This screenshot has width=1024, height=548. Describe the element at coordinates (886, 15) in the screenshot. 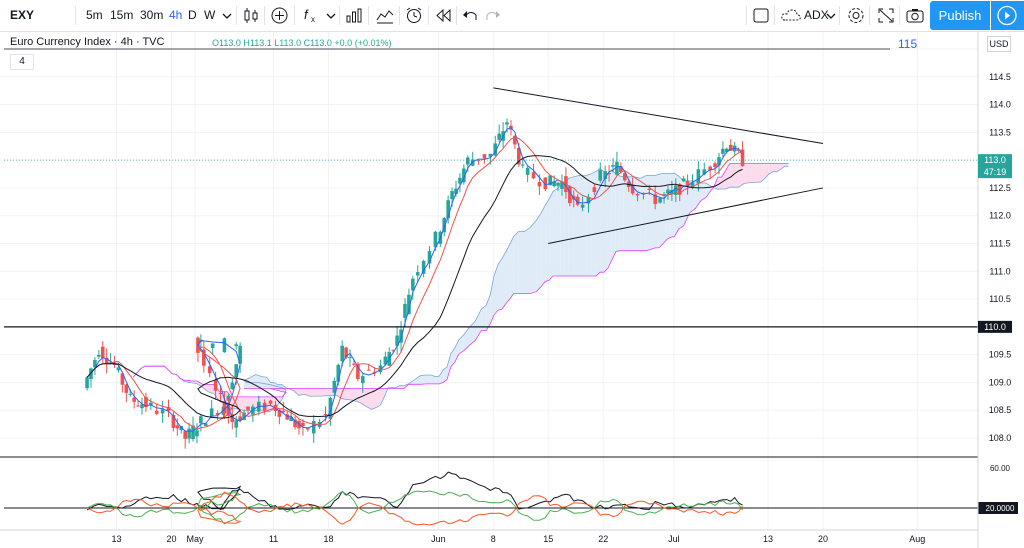

I see `expand-icon` at that location.